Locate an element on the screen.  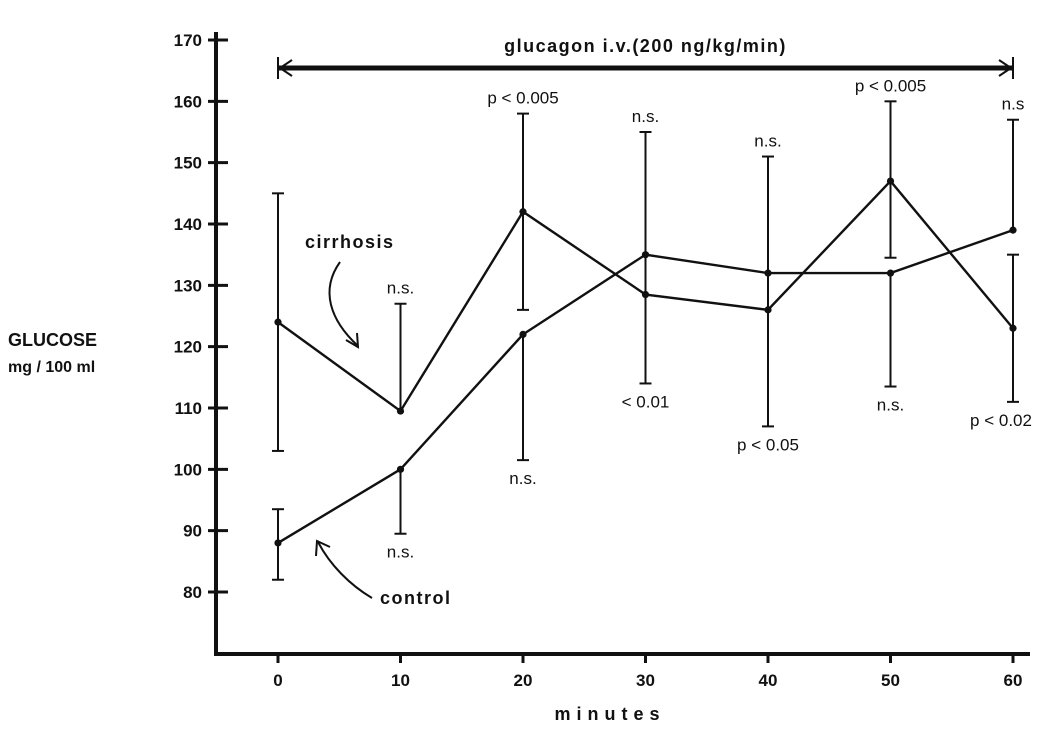
treatment-bar-right-arrow is located at coordinates (1005, 68).